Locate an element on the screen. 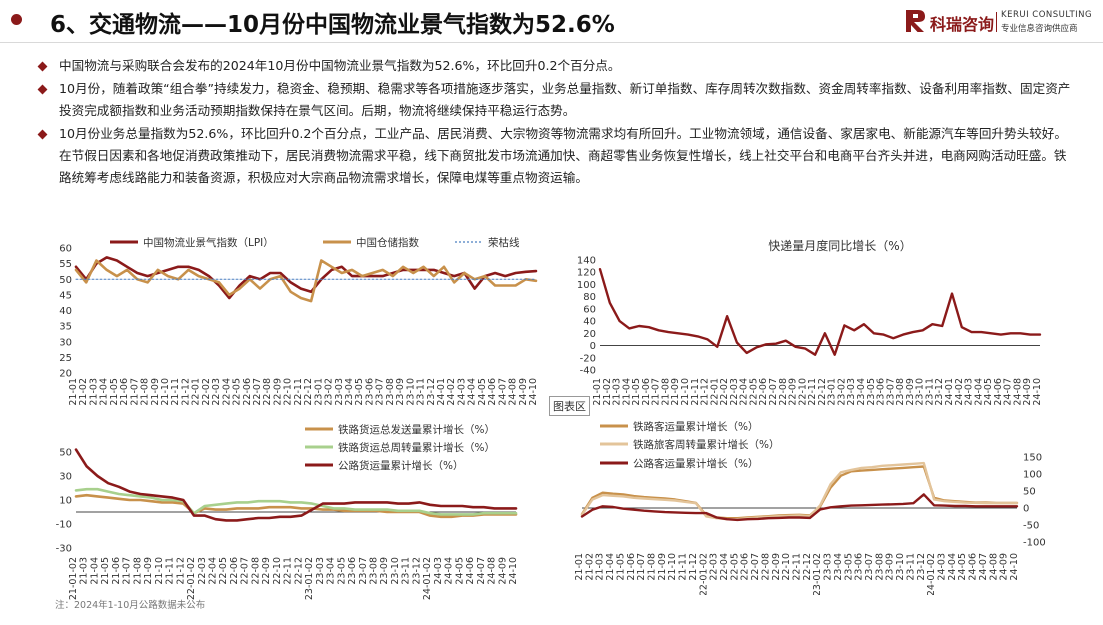  y-tick-label: 80 is located at coordinates (589, 297).